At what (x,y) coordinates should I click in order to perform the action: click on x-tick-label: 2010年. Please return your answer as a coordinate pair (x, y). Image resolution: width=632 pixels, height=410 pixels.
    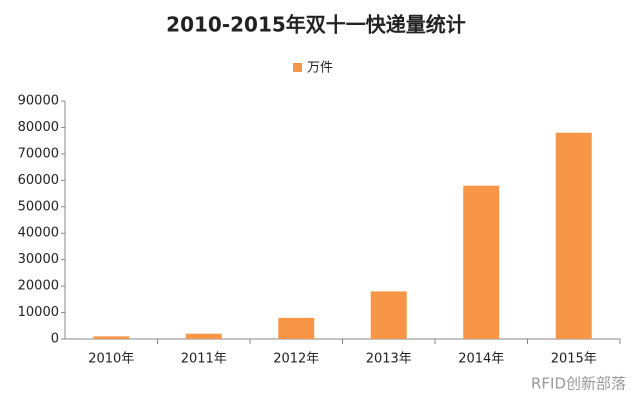
    Looking at the image, I should click on (111, 359).